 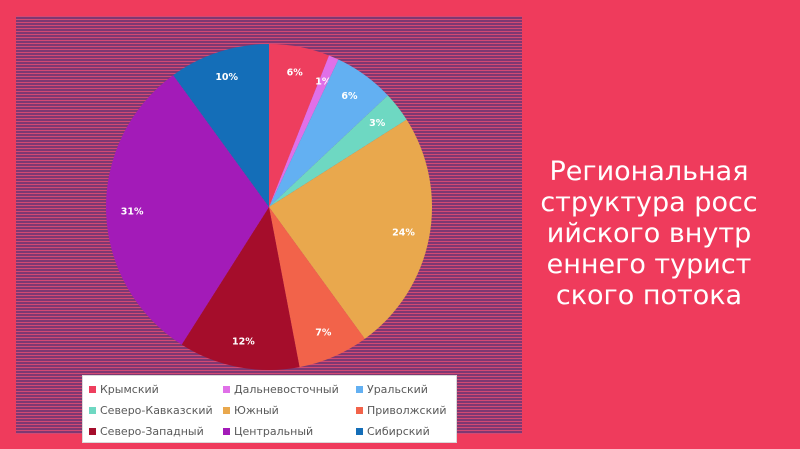 I want to click on legend-item: Крымский, so click(x=156, y=389).